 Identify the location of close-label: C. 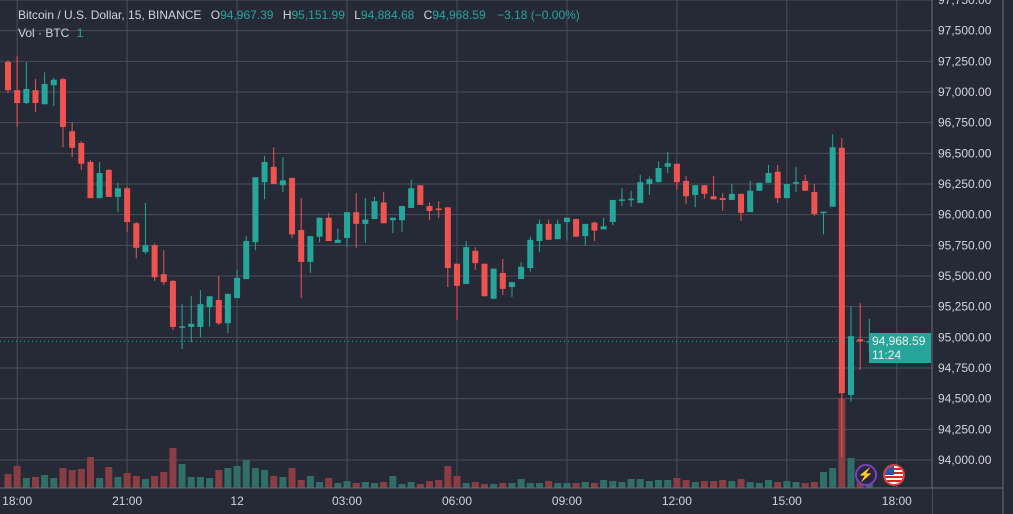
(428, 15).